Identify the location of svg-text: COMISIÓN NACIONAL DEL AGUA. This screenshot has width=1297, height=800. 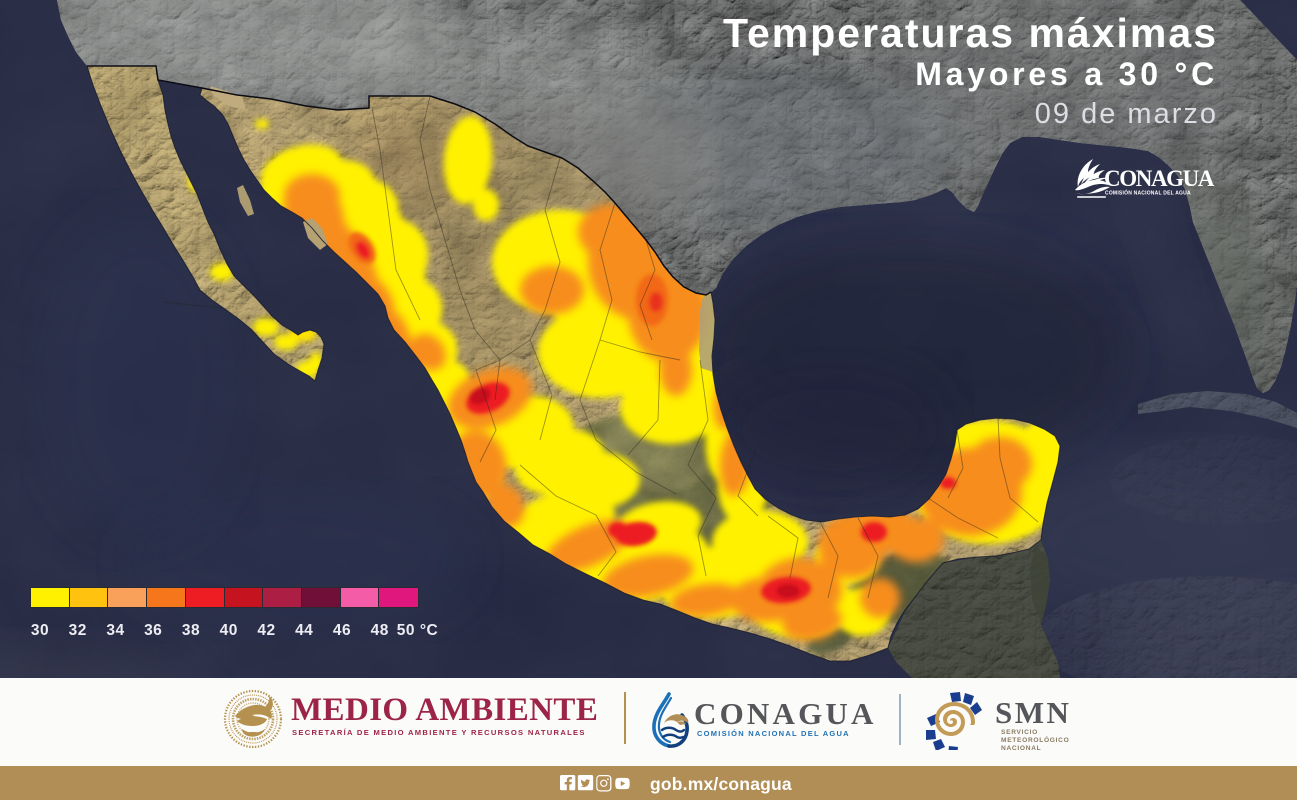
(1148, 193).